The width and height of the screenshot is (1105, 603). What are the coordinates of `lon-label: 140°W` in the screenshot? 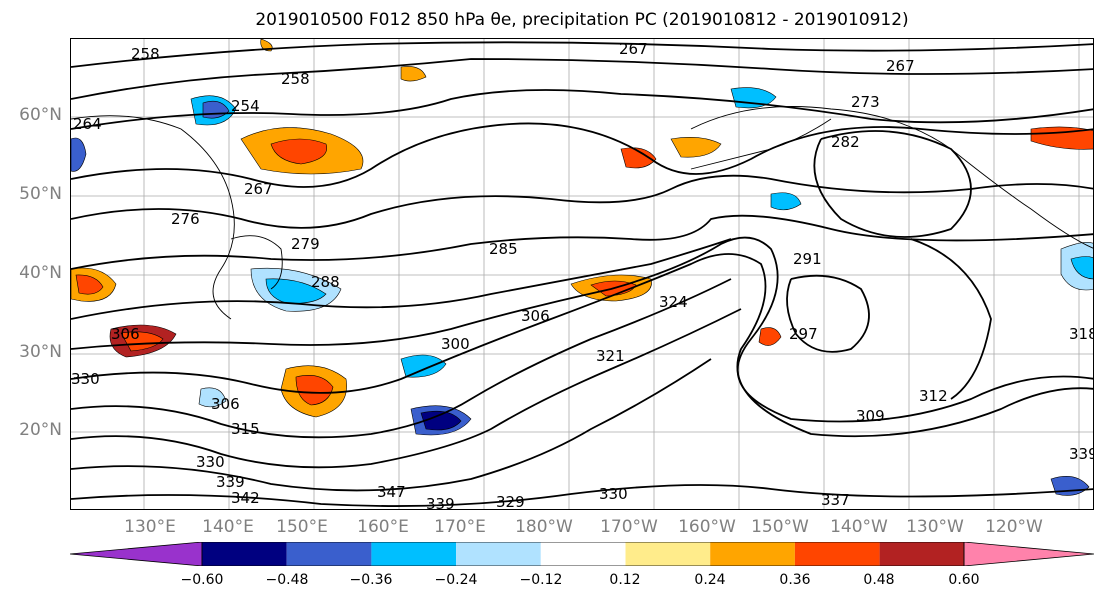 It's located at (859, 527).